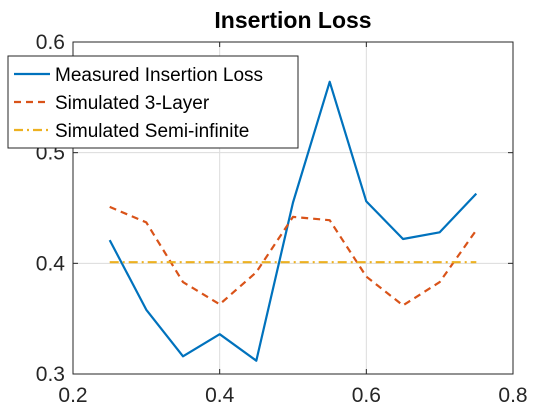 The width and height of the screenshot is (560, 420). I want to click on x-tick-label: 0.4, so click(220, 395).